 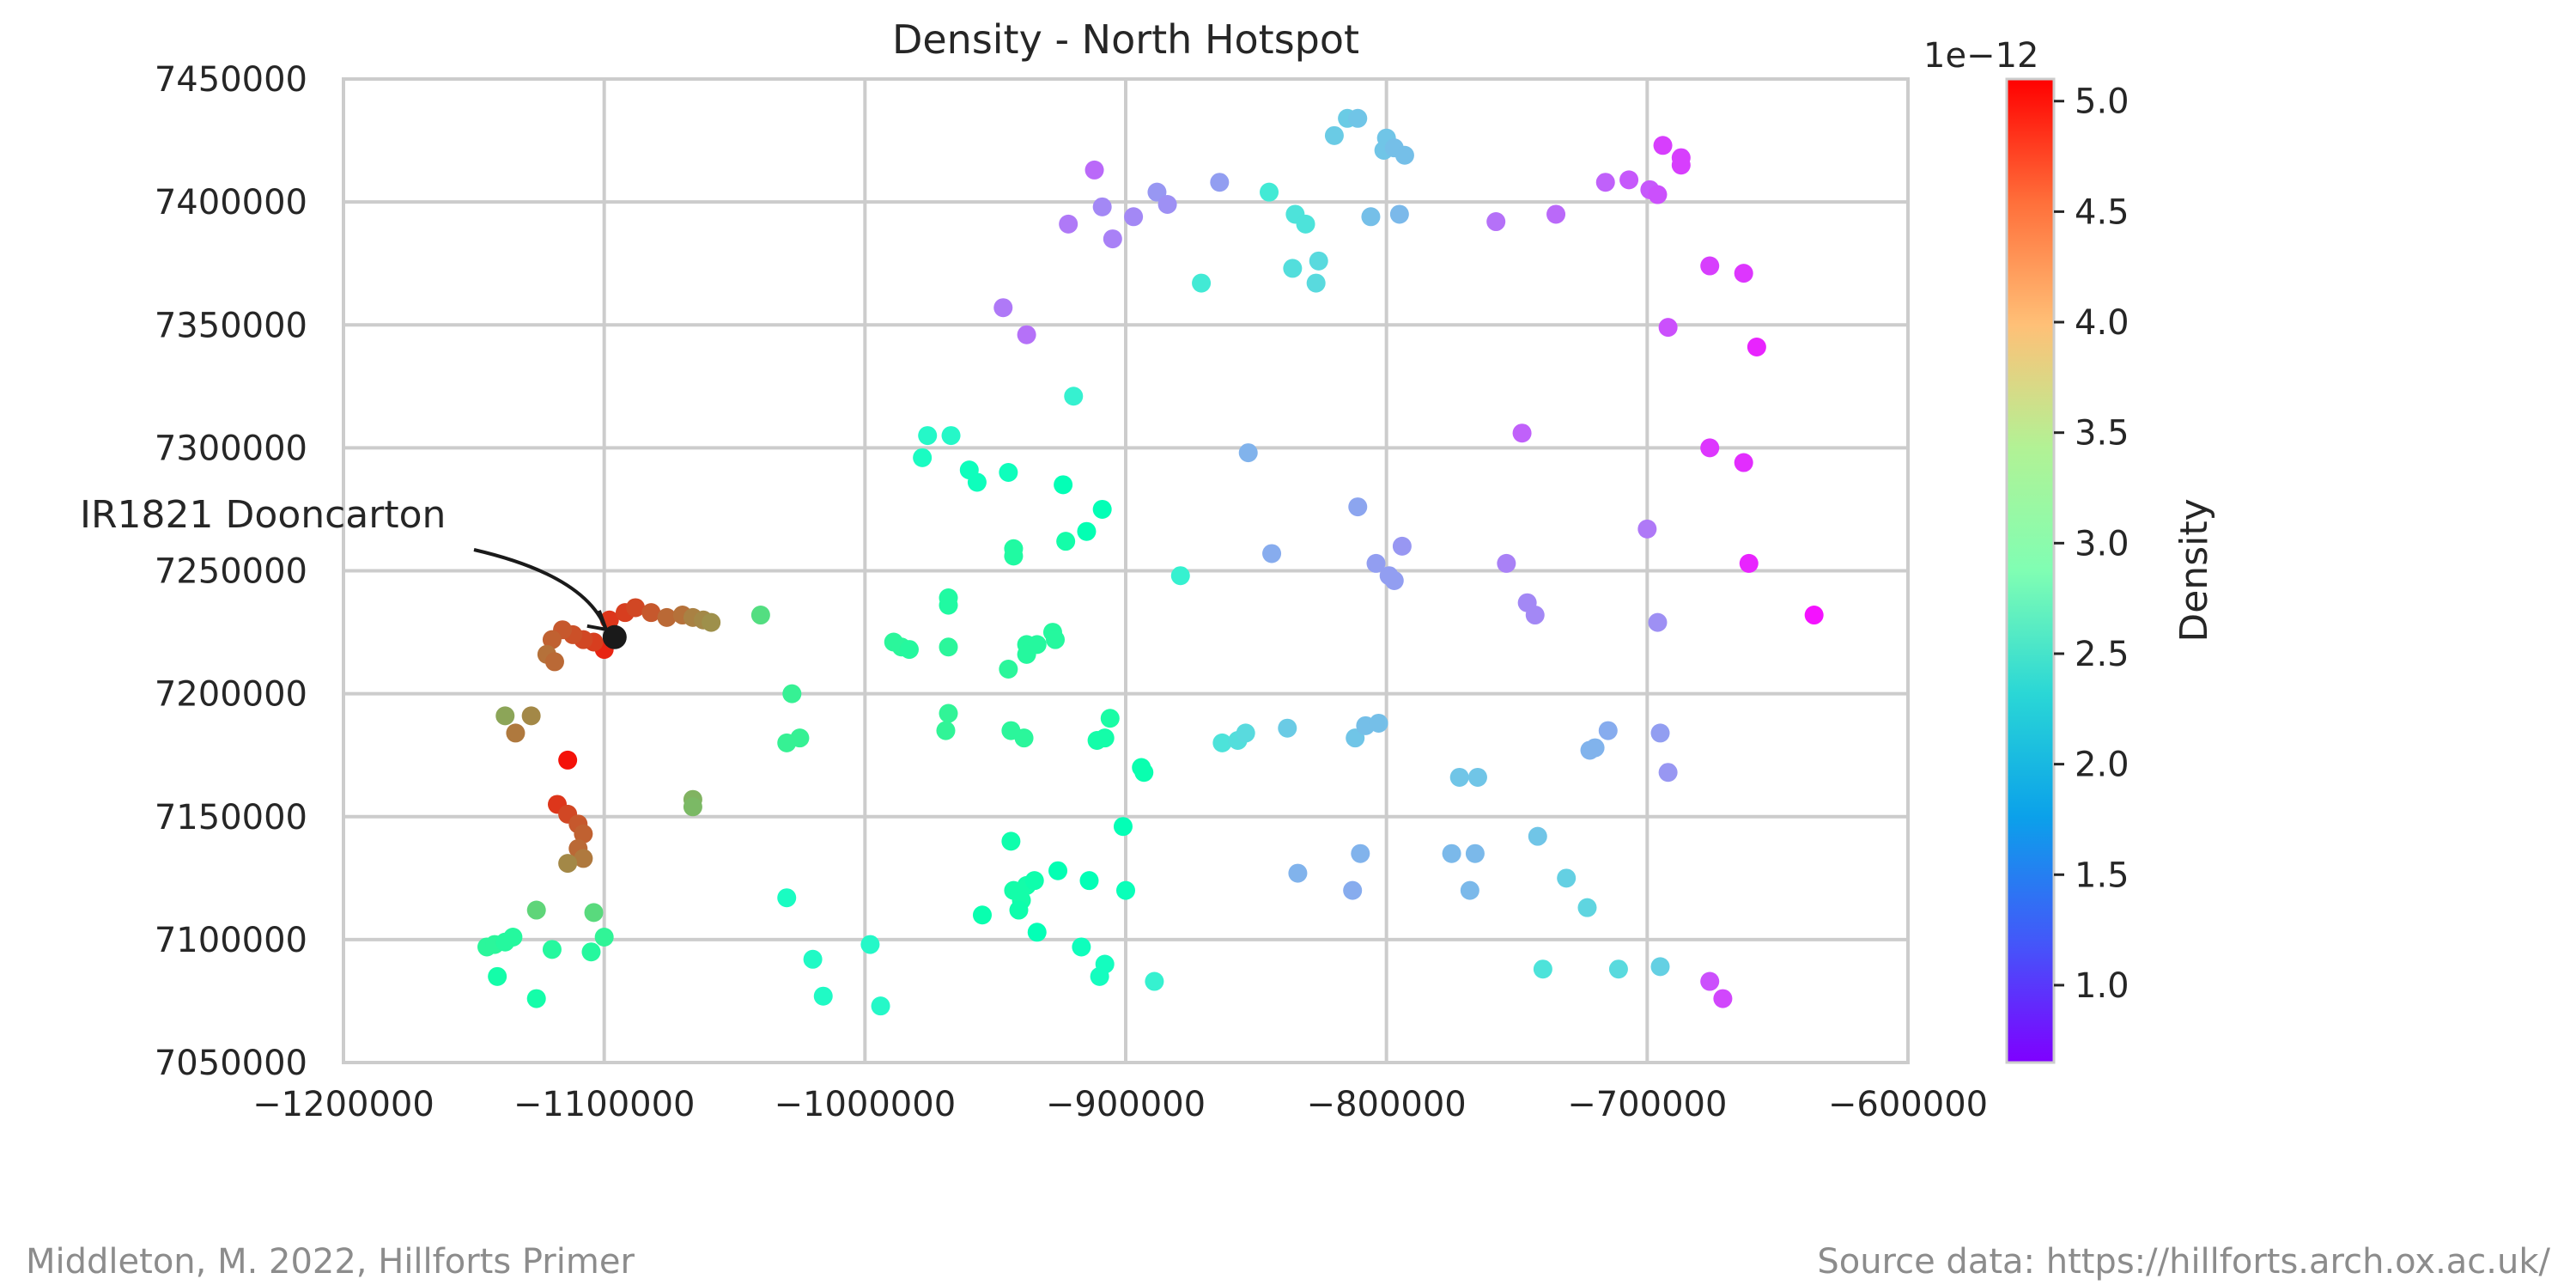 I want to click on y-tick-label: 7200000, so click(x=231, y=695).